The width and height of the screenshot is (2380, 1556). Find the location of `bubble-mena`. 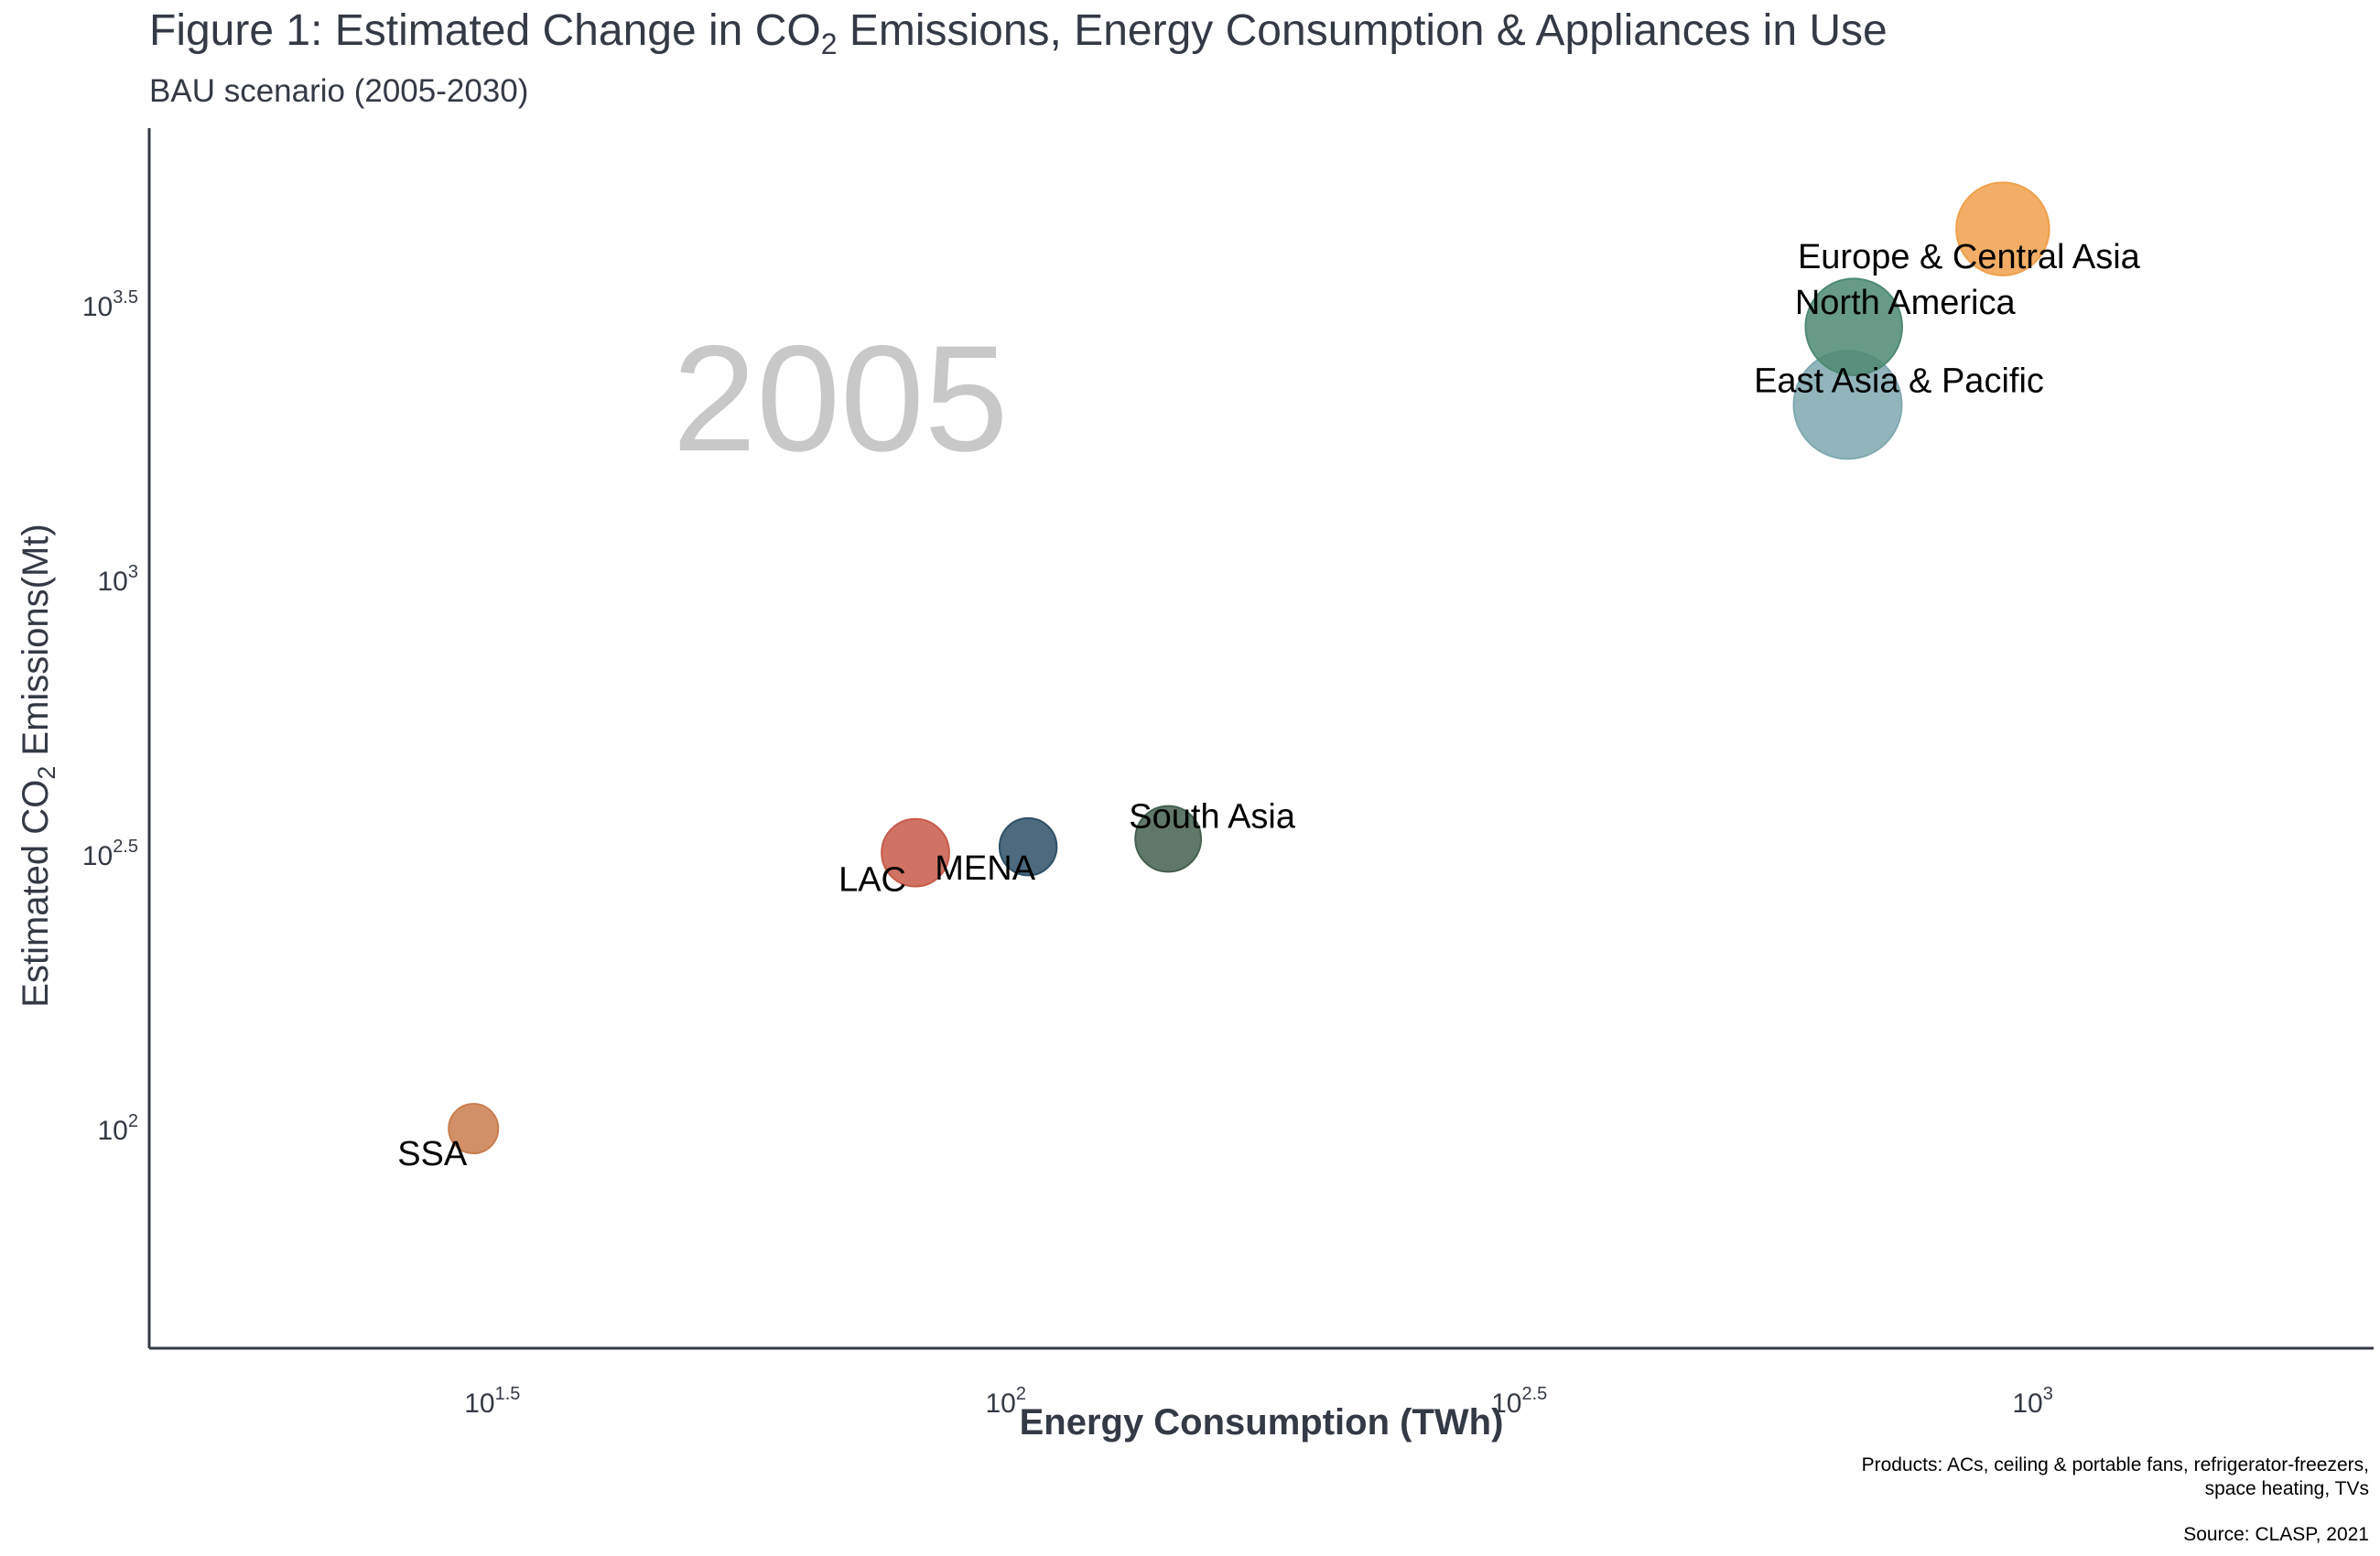

bubble-mena is located at coordinates (1028, 847).